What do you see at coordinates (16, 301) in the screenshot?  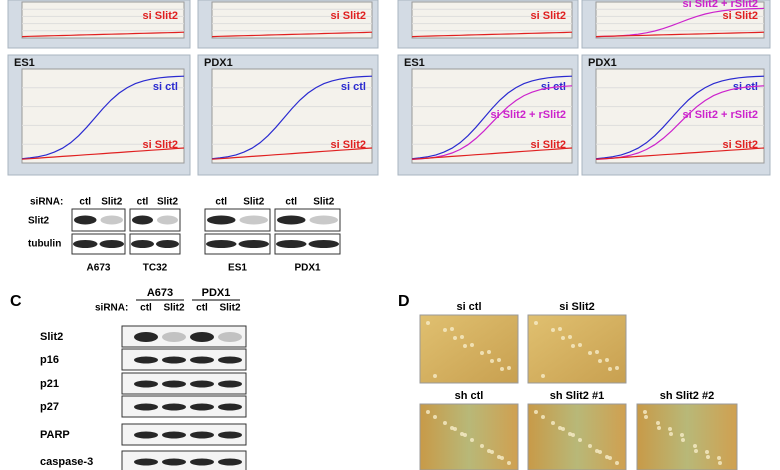 I see `panel-letter: C` at bounding box center [16, 301].